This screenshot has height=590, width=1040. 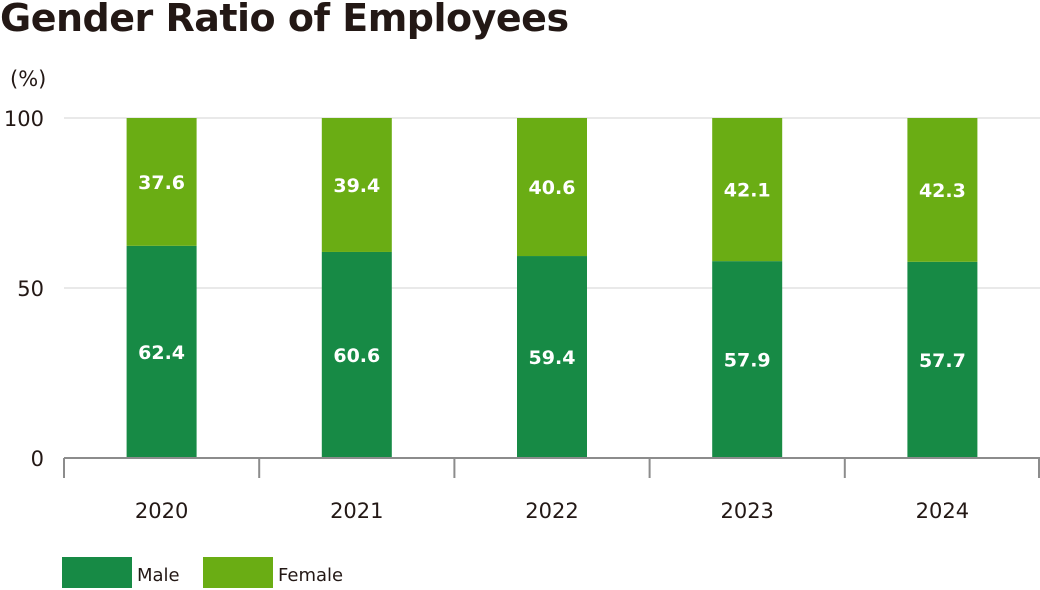 What do you see at coordinates (24, 119) in the screenshot?
I see `y-tick-label: 100` at bounding box center [24, 119].